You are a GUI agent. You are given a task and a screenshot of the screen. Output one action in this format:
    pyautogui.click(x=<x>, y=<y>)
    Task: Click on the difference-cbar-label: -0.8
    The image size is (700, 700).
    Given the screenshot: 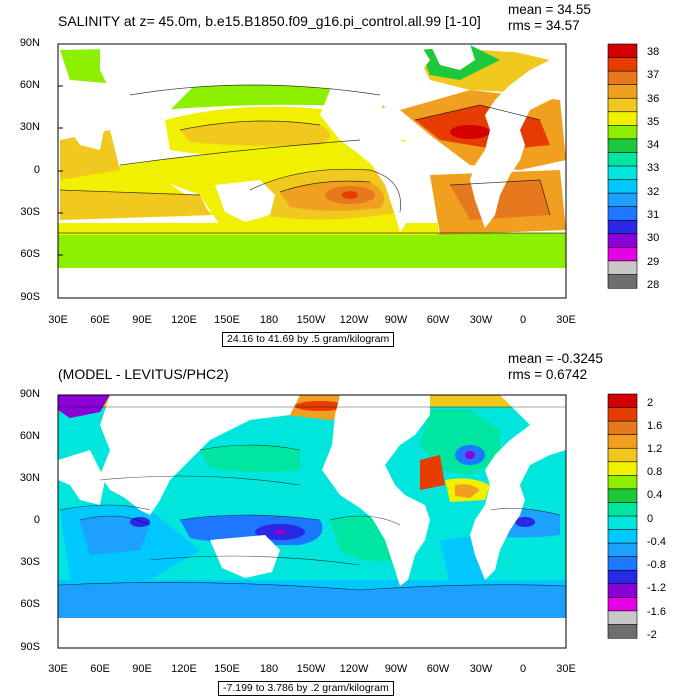 What is the action you would take?
    pyautogui.click(x=656, y=565)
    